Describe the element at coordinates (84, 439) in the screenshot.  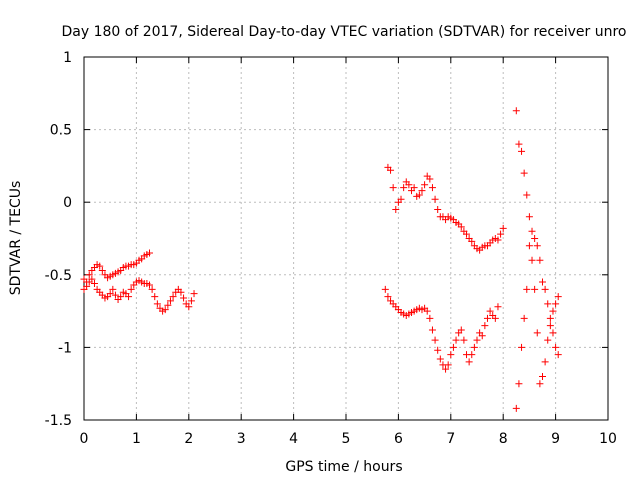
I see `x-tick-label: 0` at that location.